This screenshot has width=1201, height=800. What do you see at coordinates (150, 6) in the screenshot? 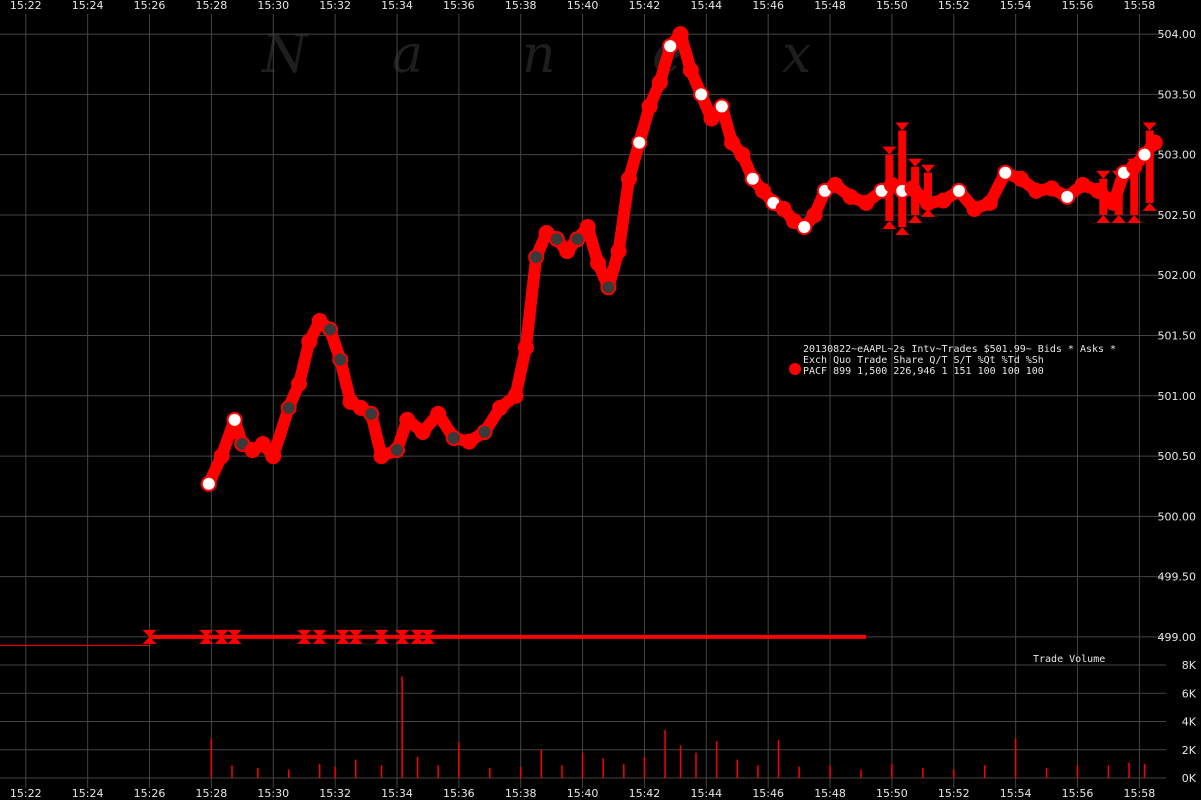
I see `x-tick-label: 15:26` at bounding box center [150, 6].